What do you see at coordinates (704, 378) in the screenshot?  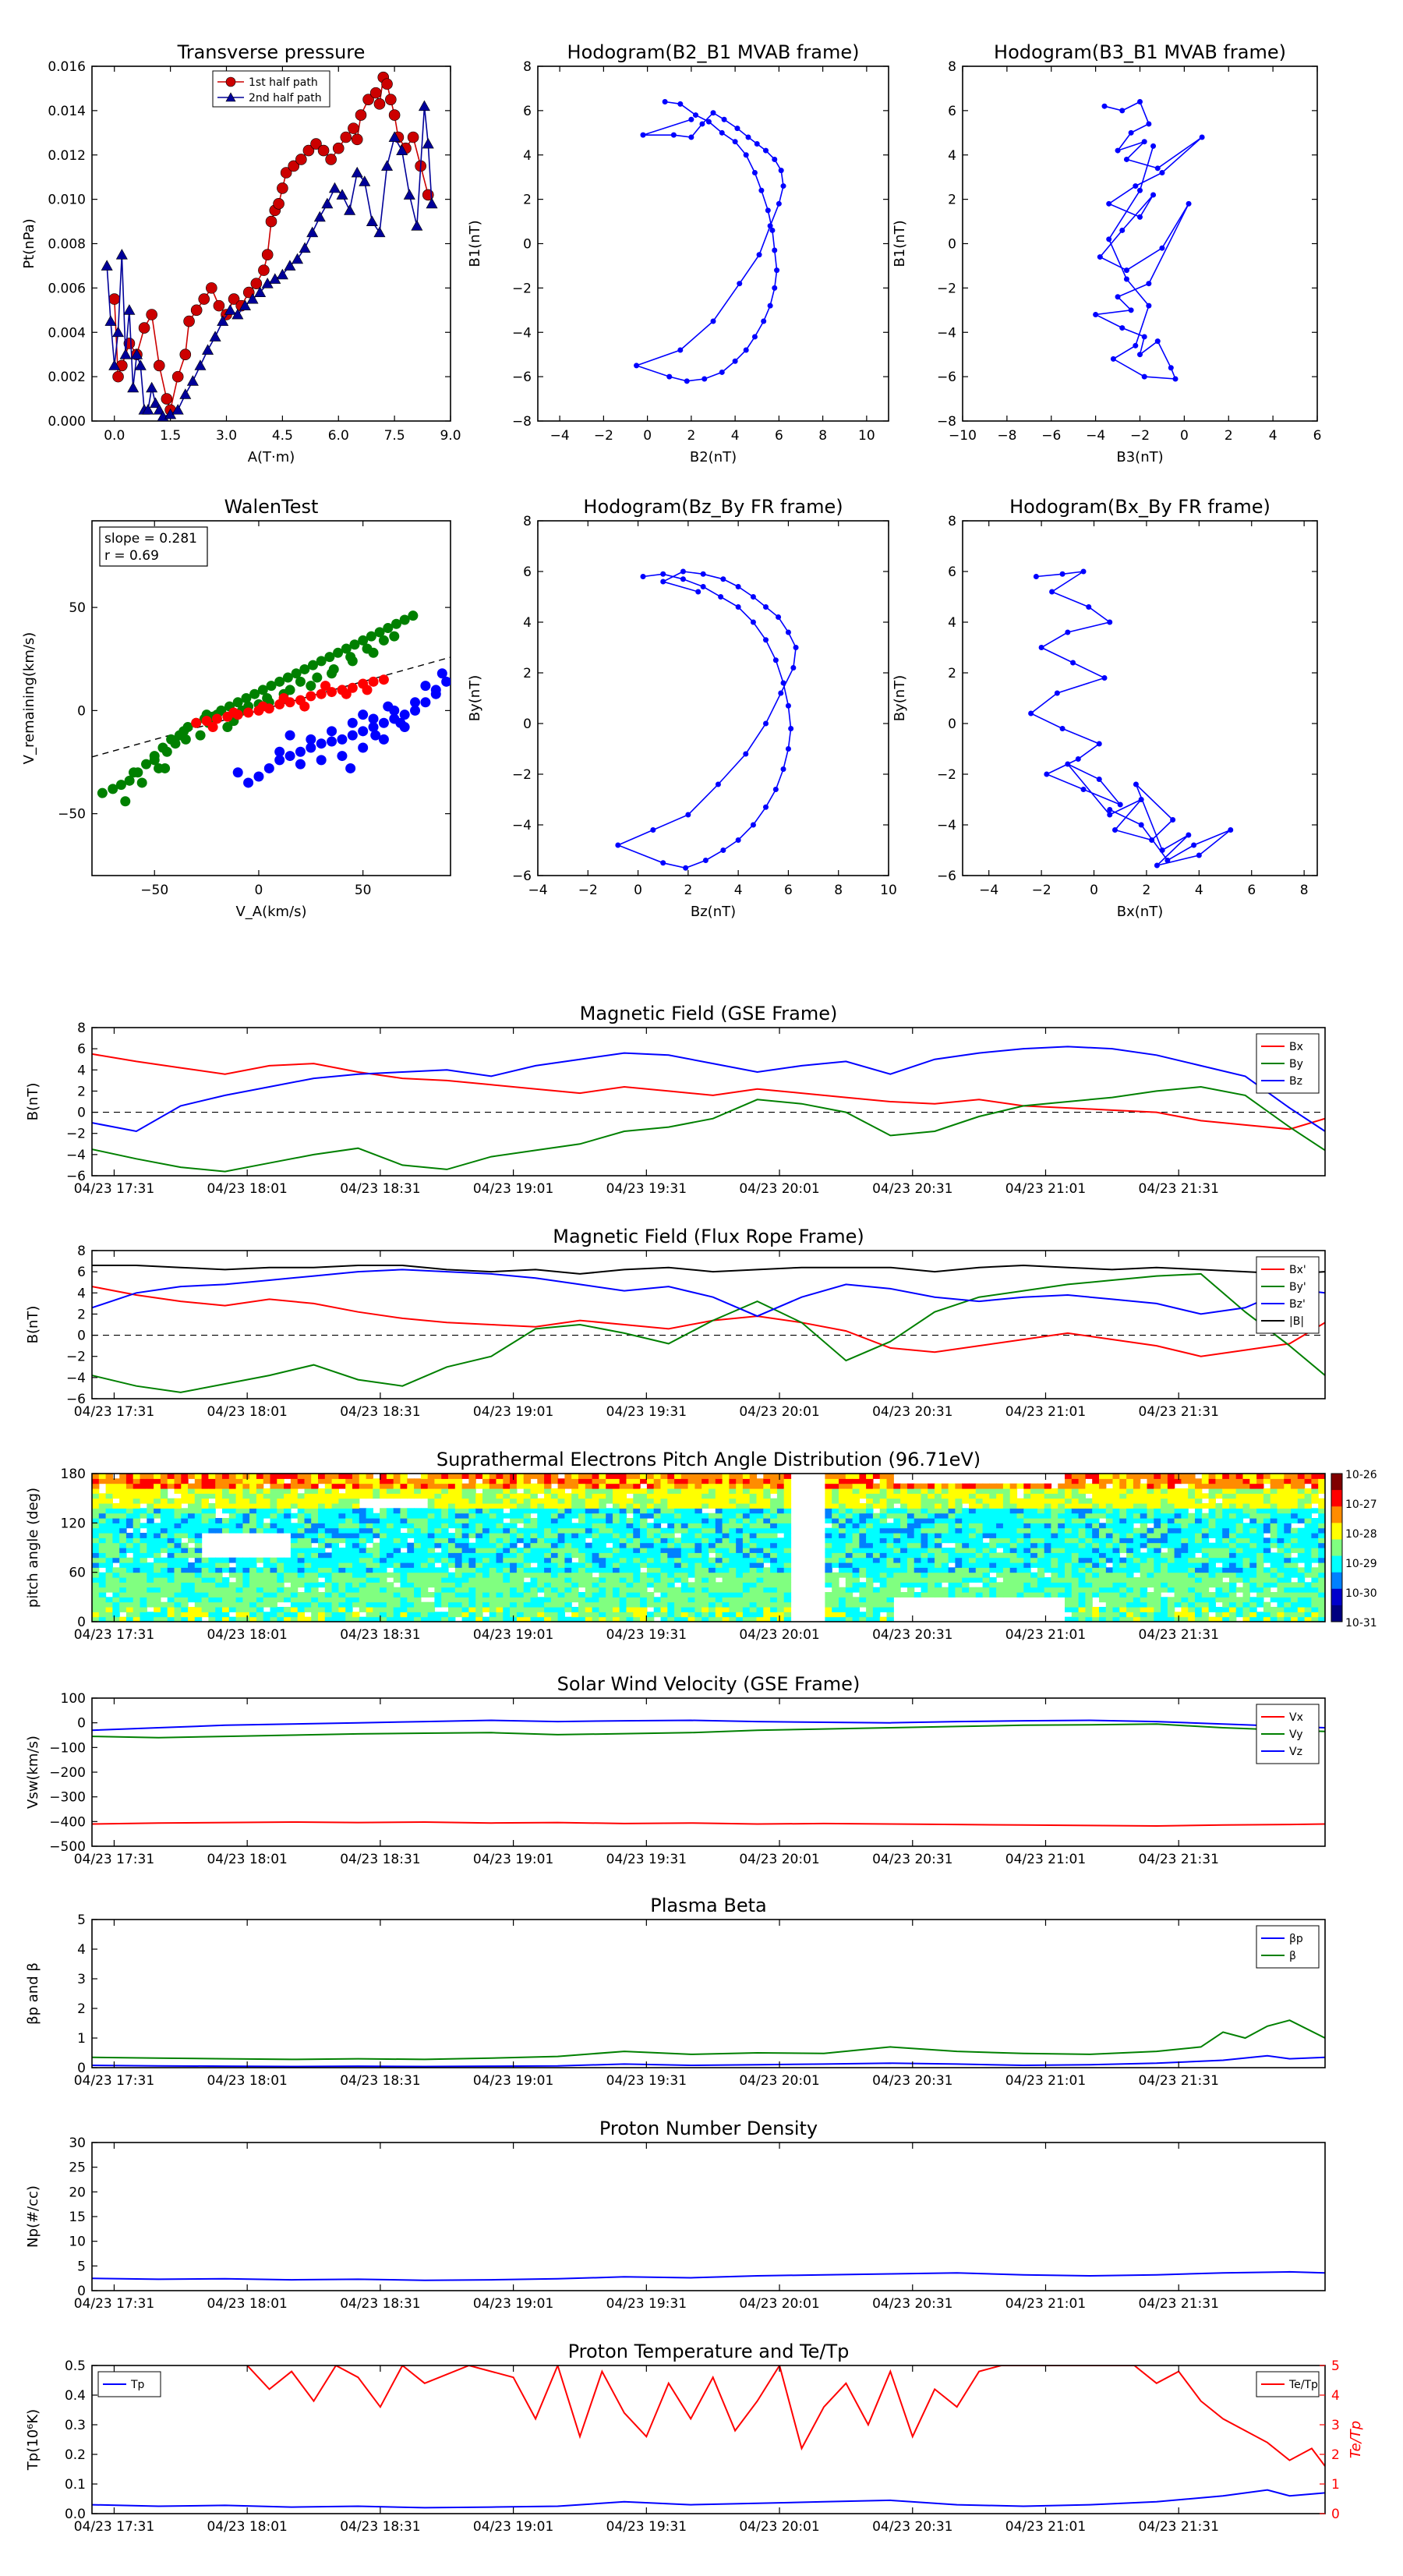 I see `p-h1-point` at bounding box center [704, 378].